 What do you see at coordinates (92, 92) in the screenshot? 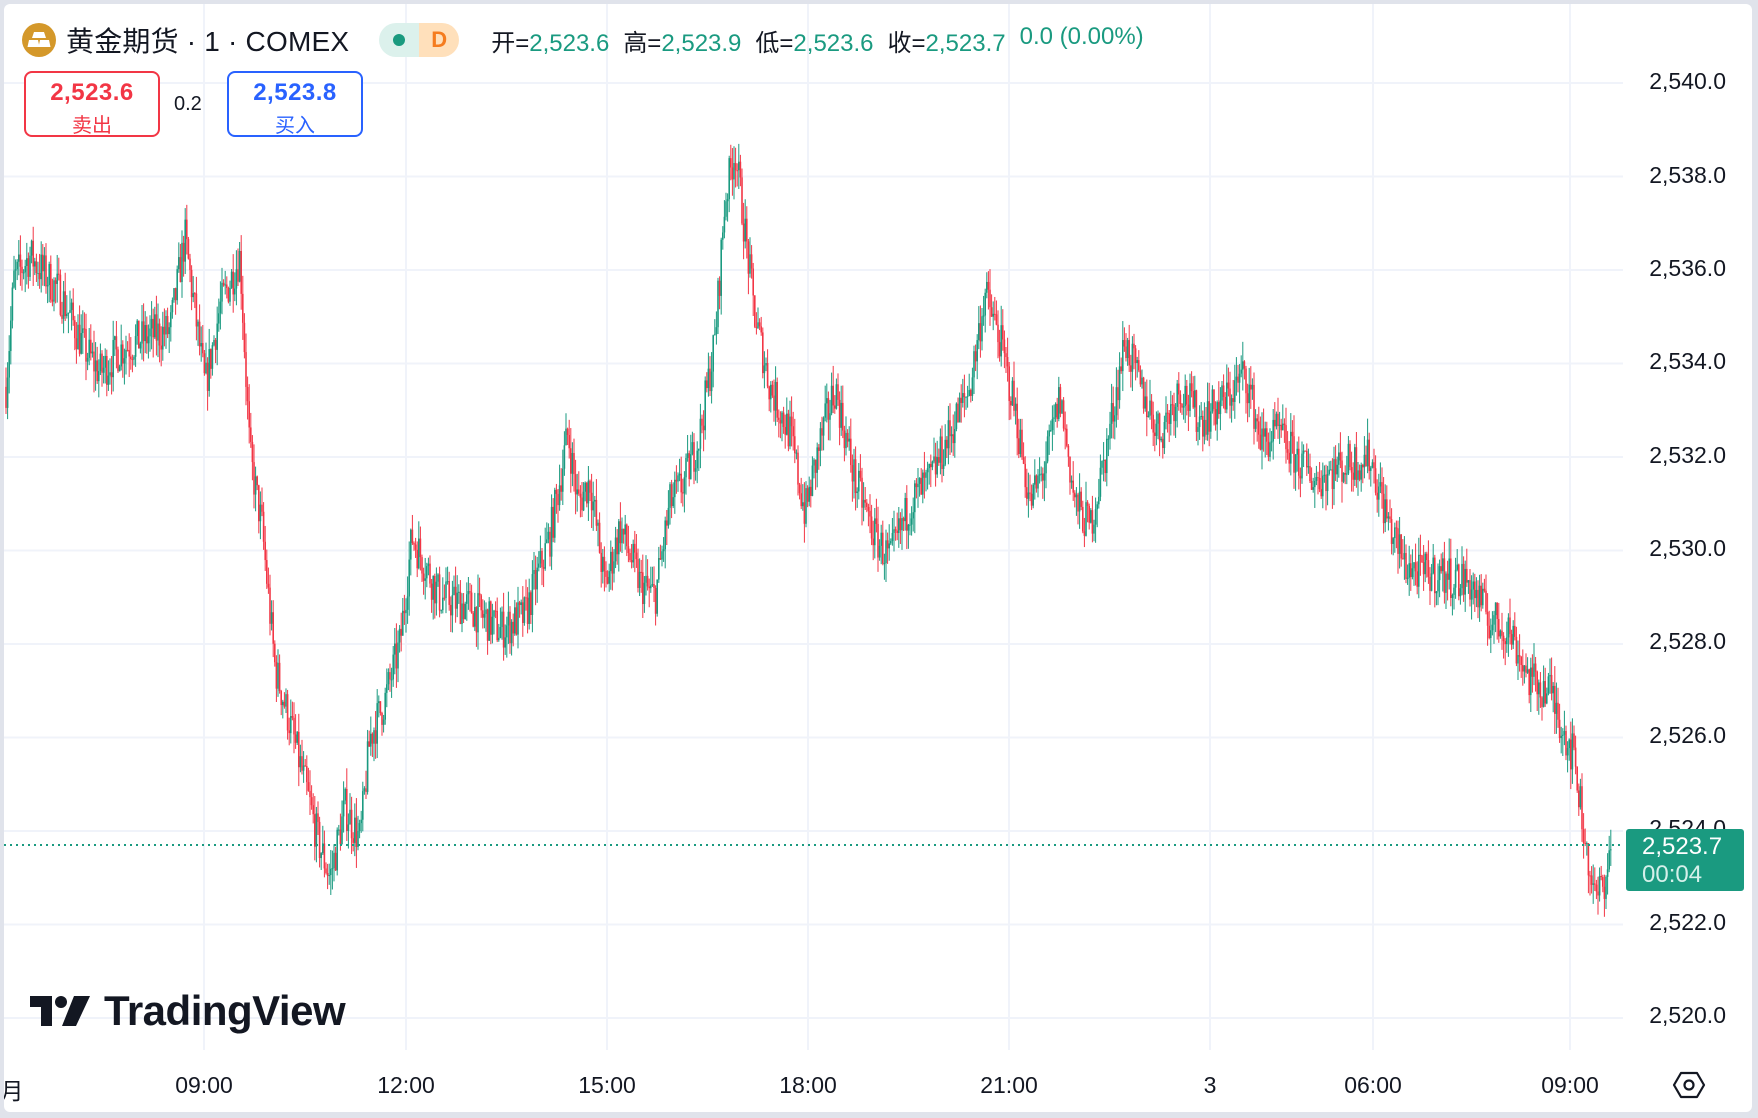
I see `sell-price: 2,523.6` at bounding box center [92, 92].